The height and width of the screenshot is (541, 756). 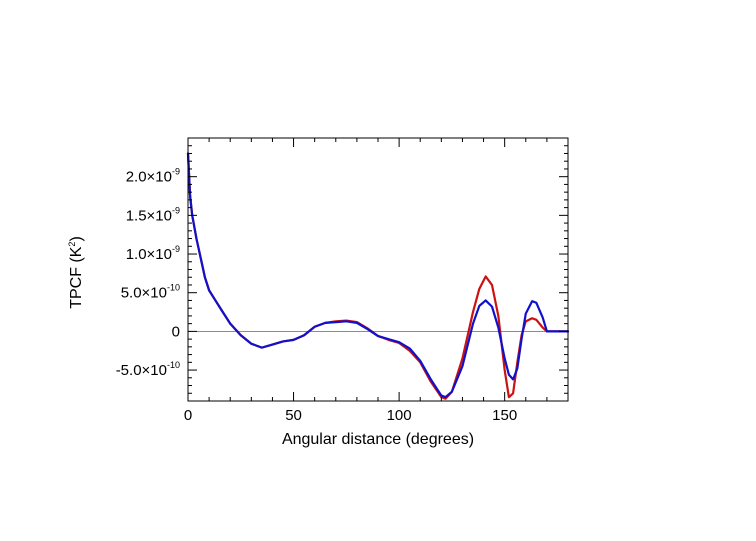 What do you see at coordinates (153, 214) in the screenshot?
I see `y-tick-label: 1.5×10⁻⁹` at bounding box center [153, 214].